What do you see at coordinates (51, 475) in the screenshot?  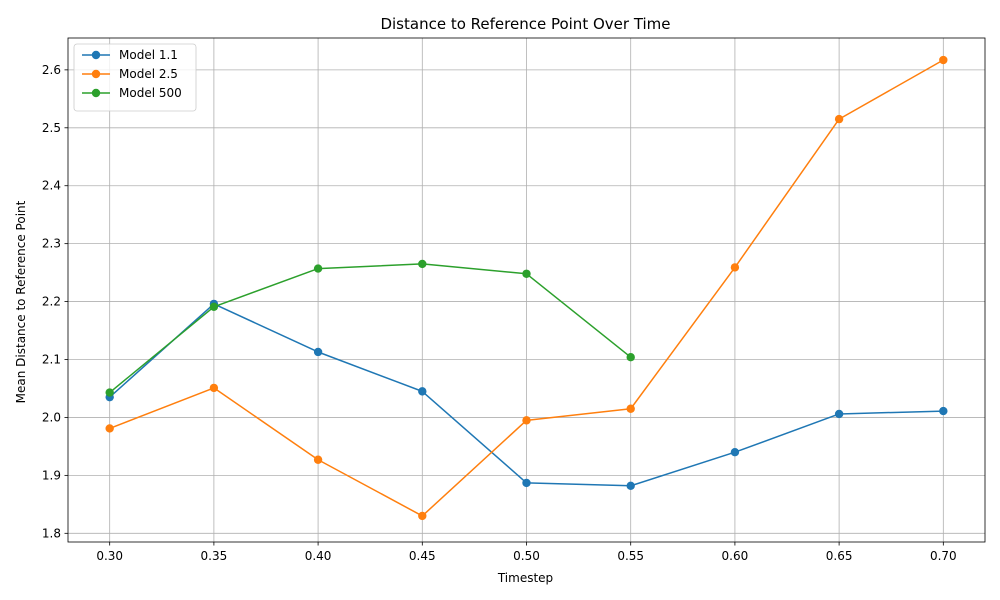 I see `y-tick-label: 1.9` at bounding box center [51, 475].